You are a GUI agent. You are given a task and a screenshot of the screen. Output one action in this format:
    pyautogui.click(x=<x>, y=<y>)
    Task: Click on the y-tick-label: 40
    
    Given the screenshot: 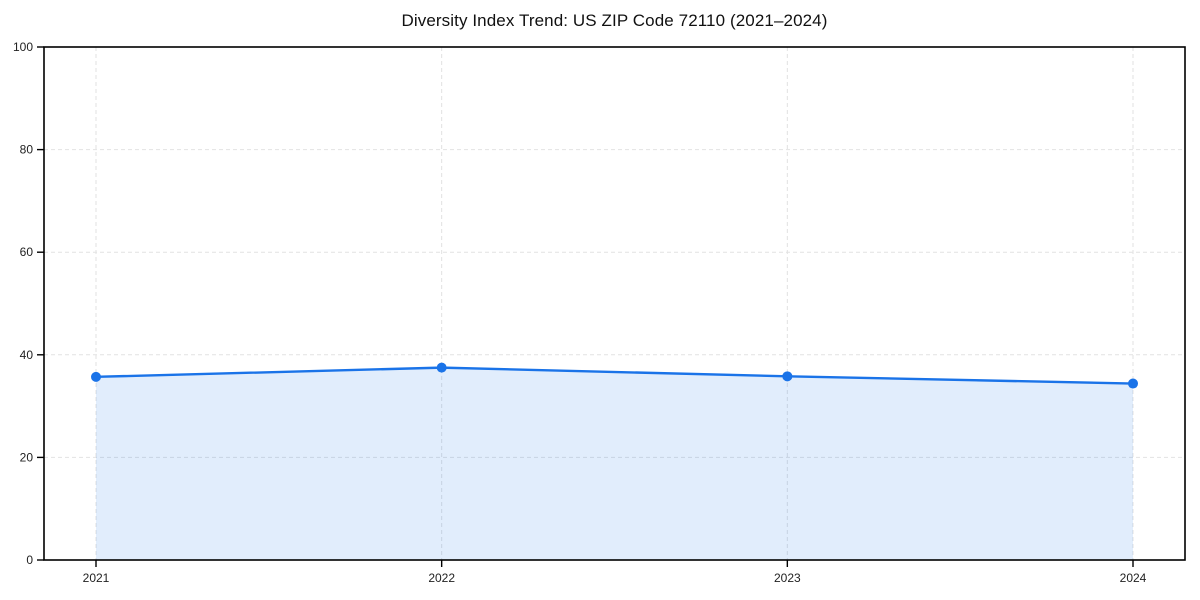 What is the action you would take?
    pyautogui.click(x=27, y=355)
    